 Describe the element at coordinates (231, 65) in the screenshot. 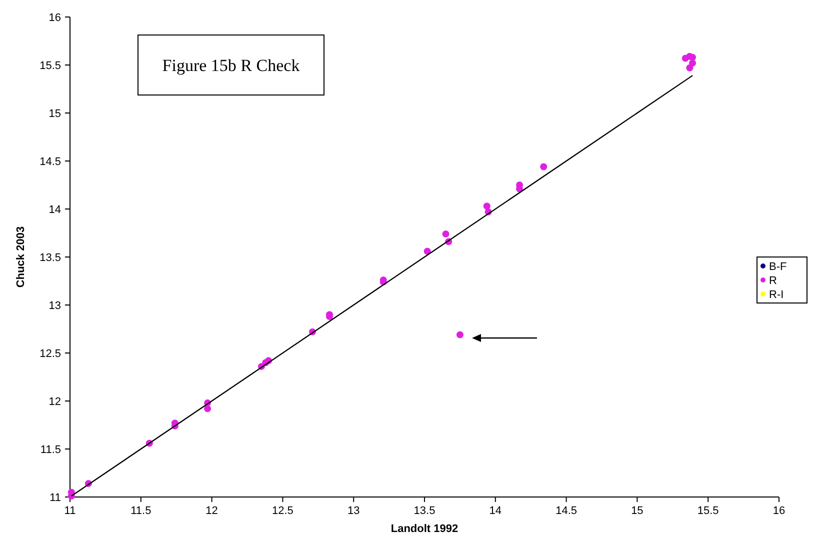

I see `text: Figure 15b R Check` at that location.